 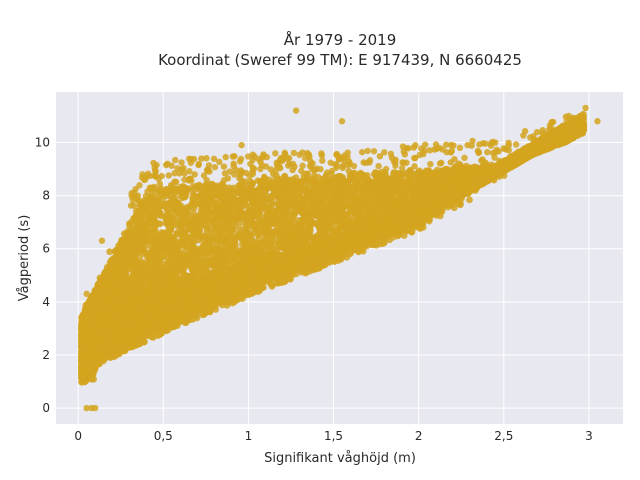 What do you see at coordinates (110, 252) in the screenshot?
I see `data-point` at bounding box center [110, 252].